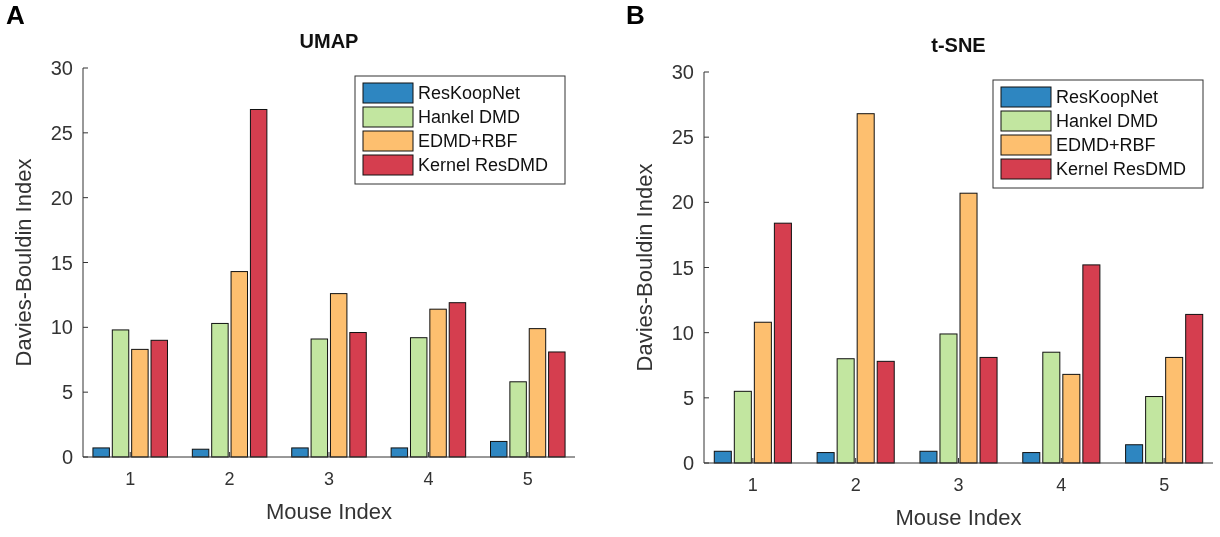  I want to click on chart-title: t-SNE, so click(958, 45).